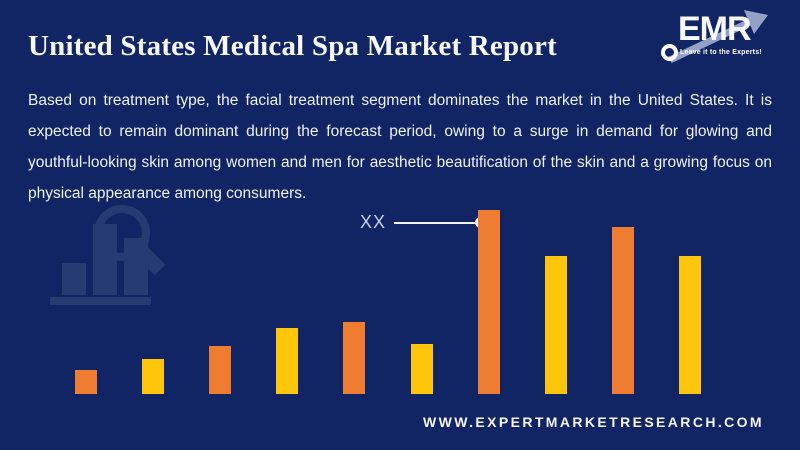  I want to click on website-url: WWW.EXPERTMARKETRESEARCH.COM, so click(593, 422).